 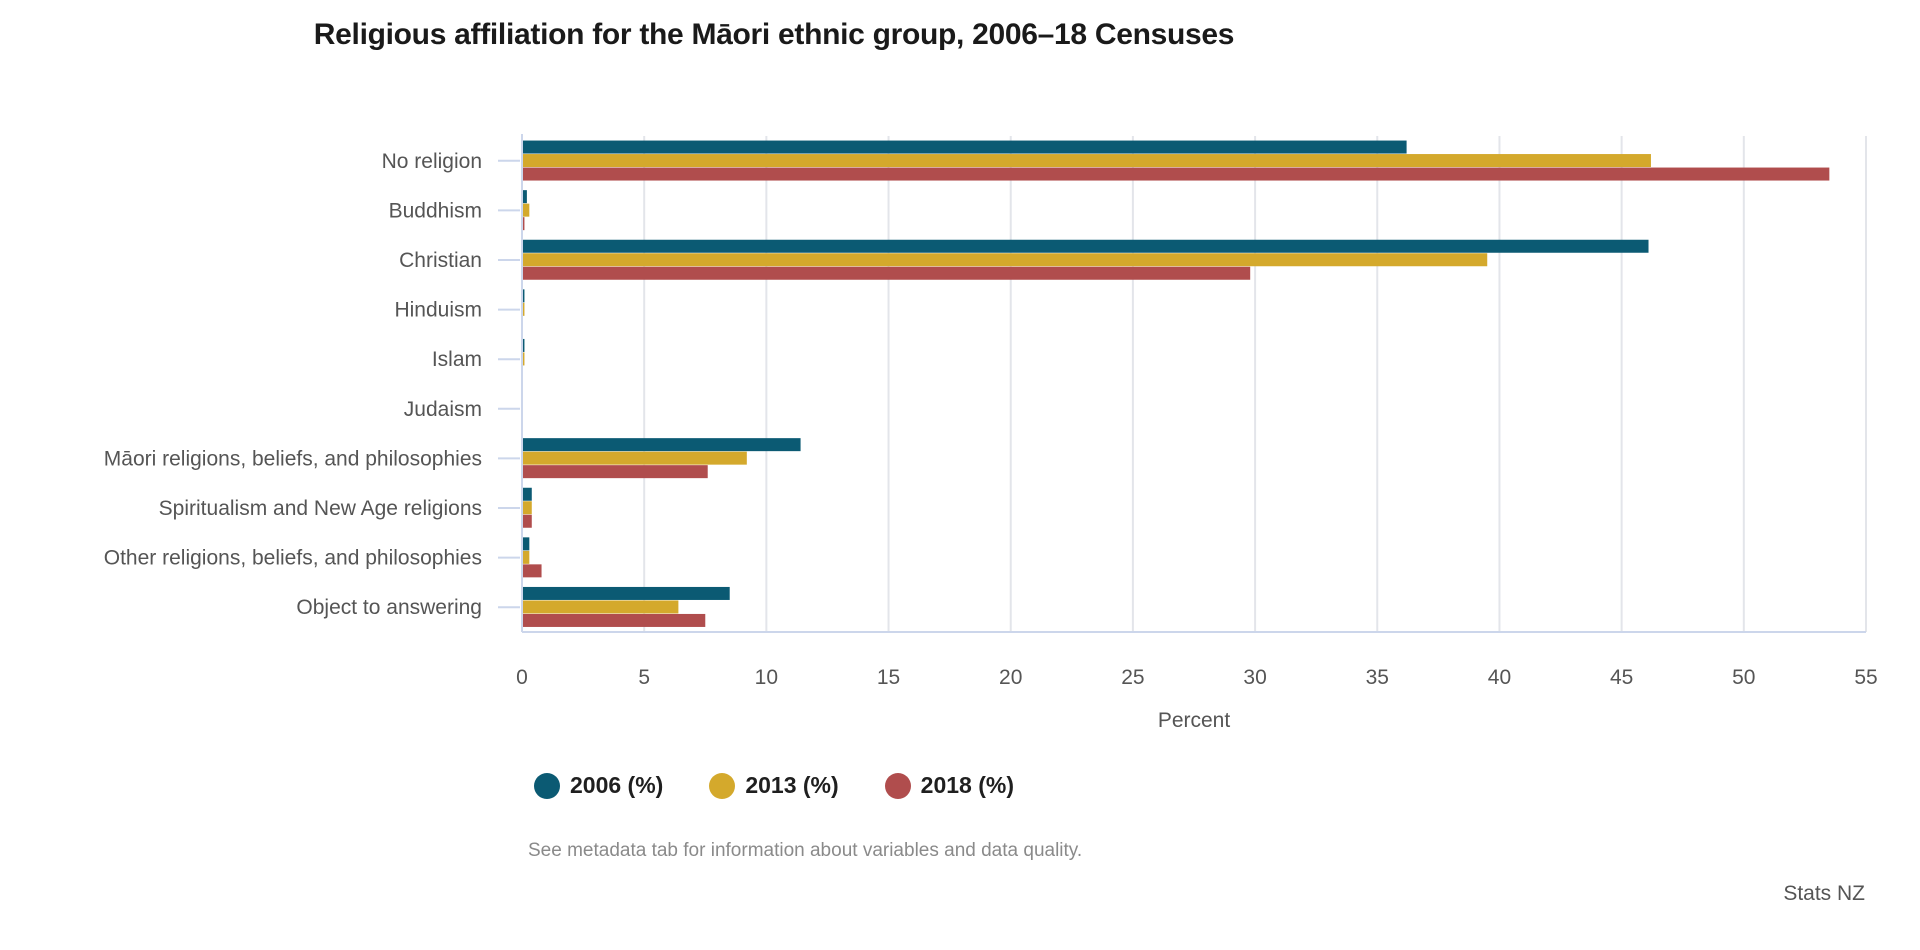 What do you see at coordinates (1621, 677) in the screenshot?
I see `x-tick-label: 45` at bounding box center [1621, 677].